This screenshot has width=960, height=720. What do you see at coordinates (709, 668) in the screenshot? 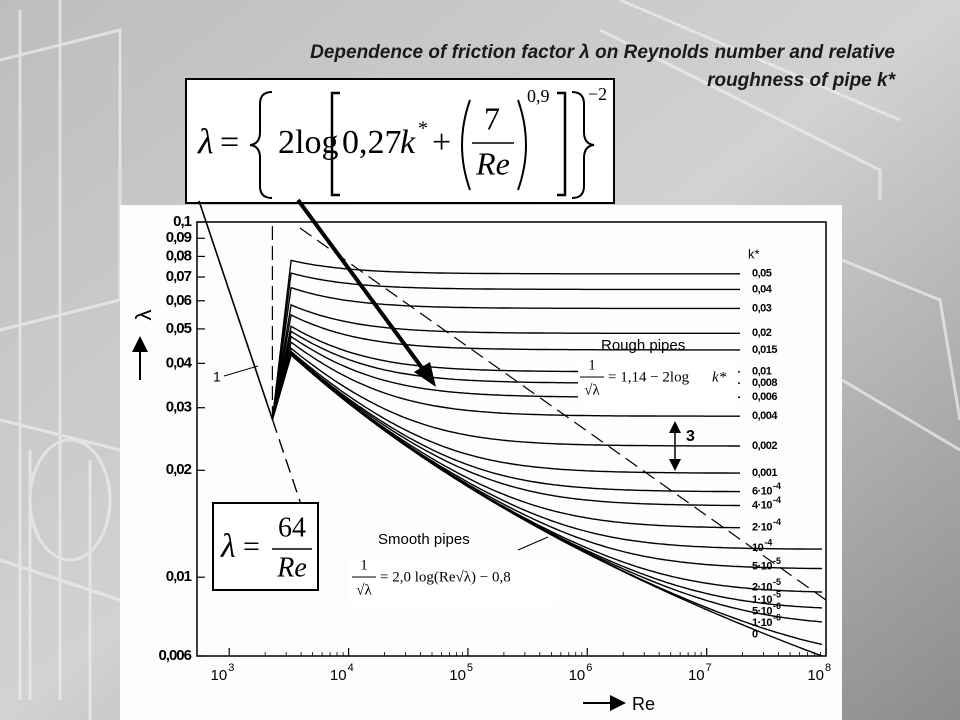
I see `x-tick-label-exp: 7` at bounding box center [709, 668].